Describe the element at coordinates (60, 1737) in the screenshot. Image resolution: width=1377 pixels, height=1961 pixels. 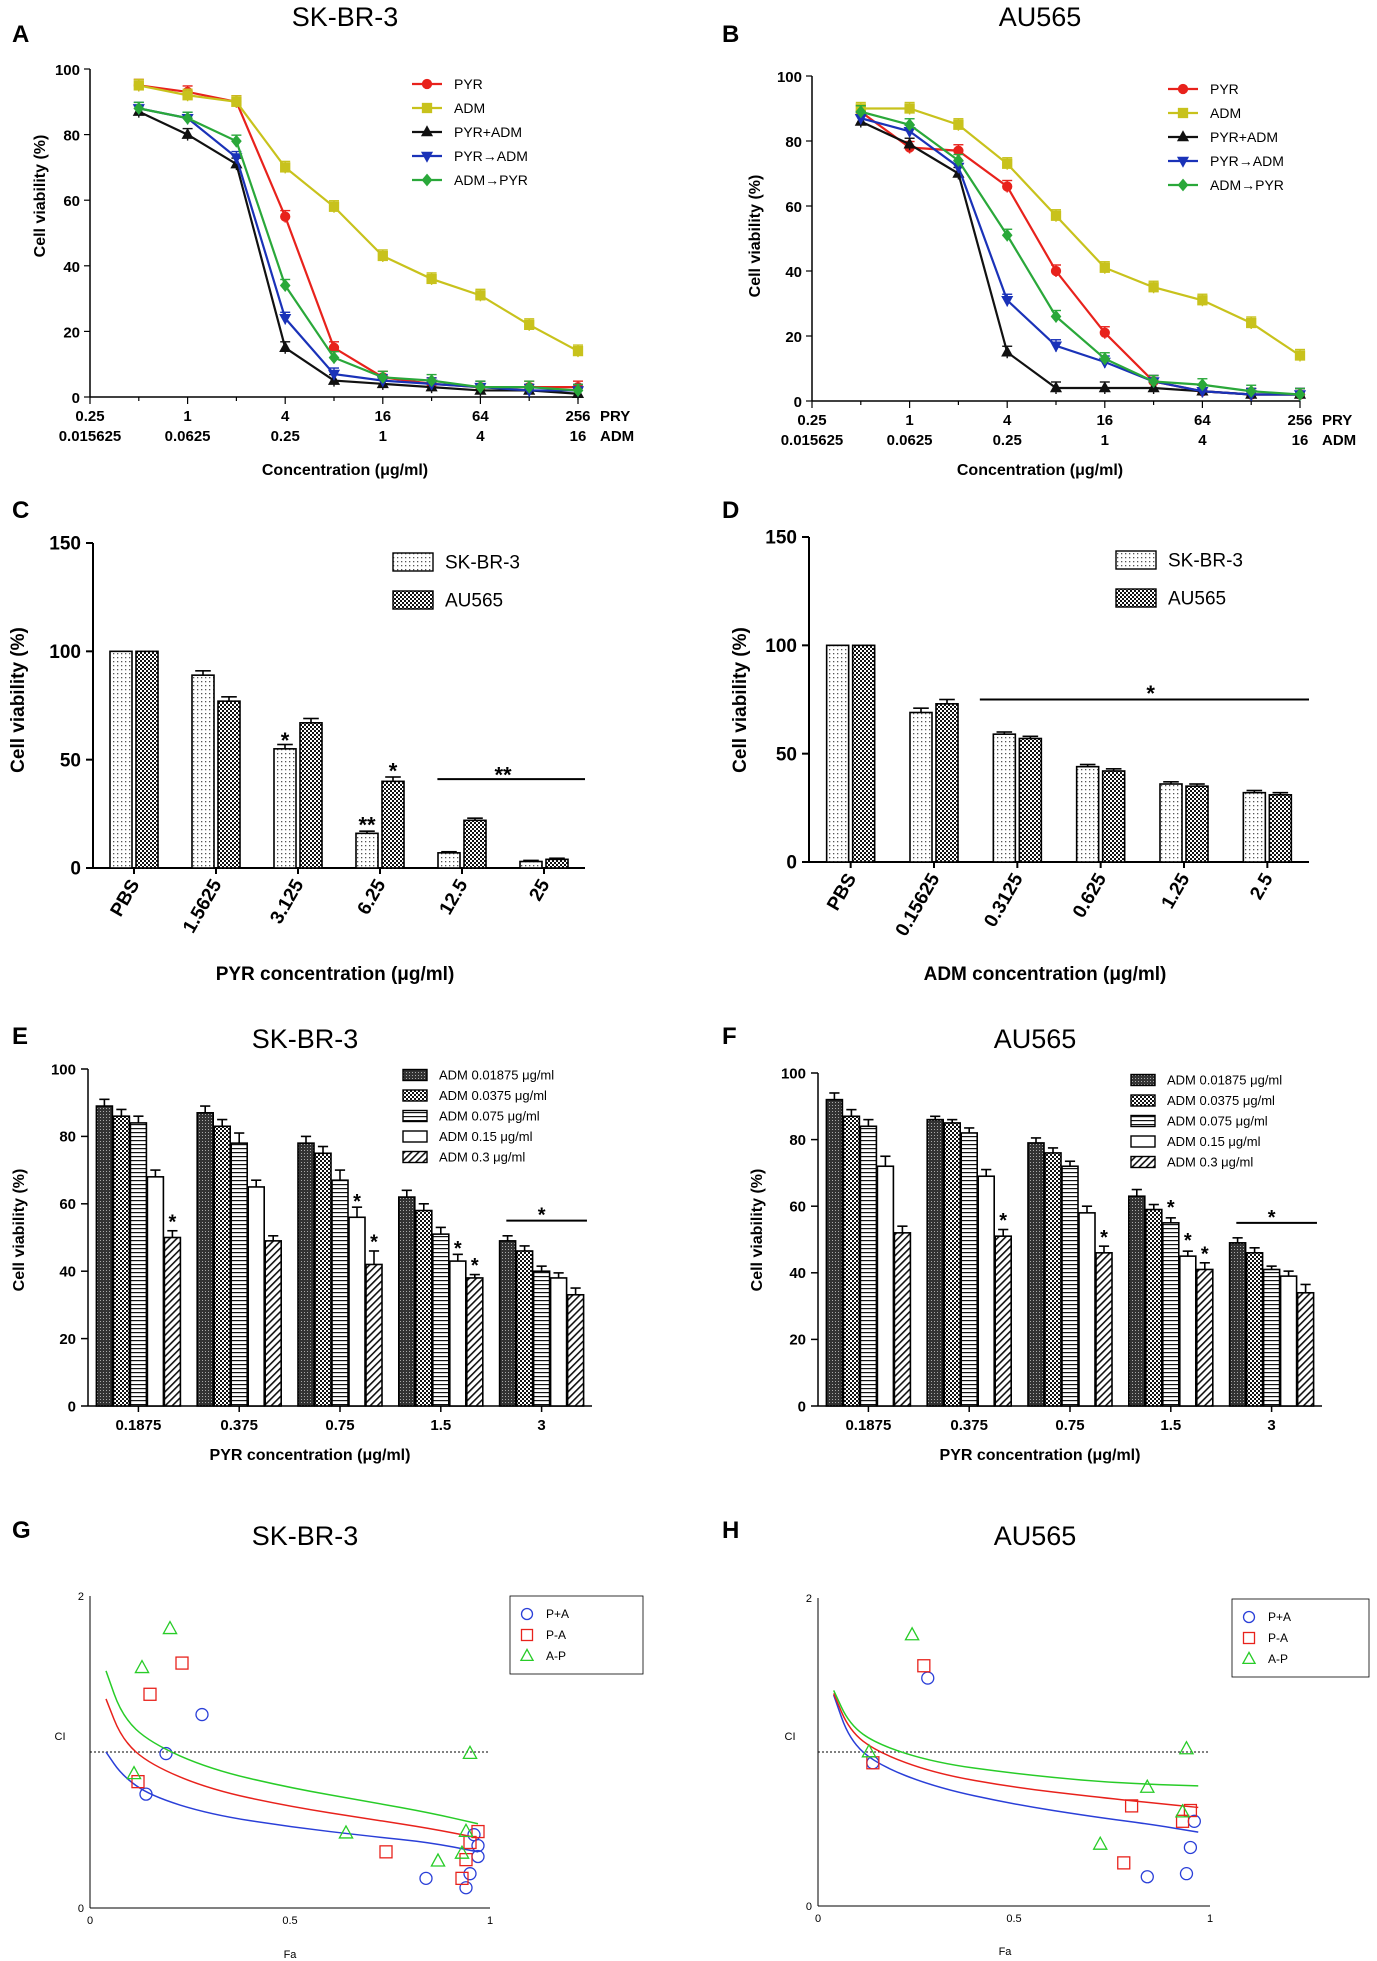
I see `y-axis-label: CI` at that location.